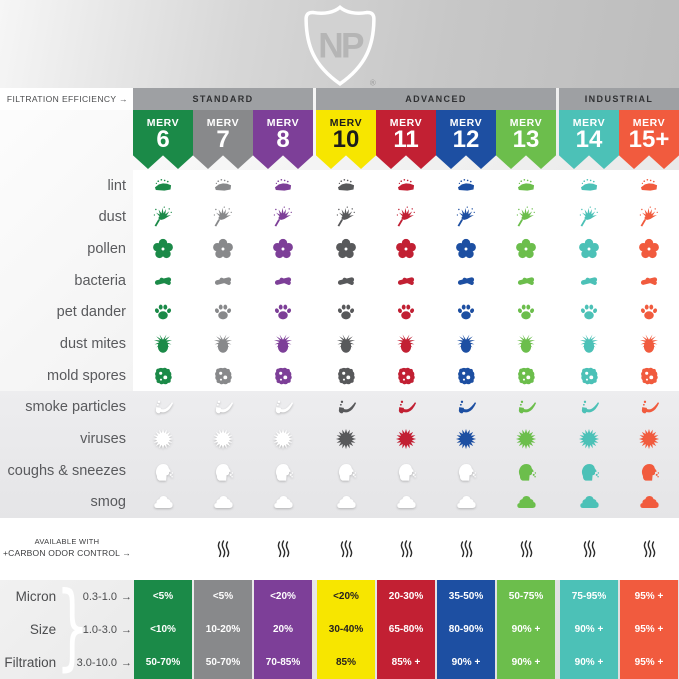  Describe the element at coordinates (66, 629) in the screenshot. I see `size-row-header-size: Size 1.0-3.0 →` at that location.